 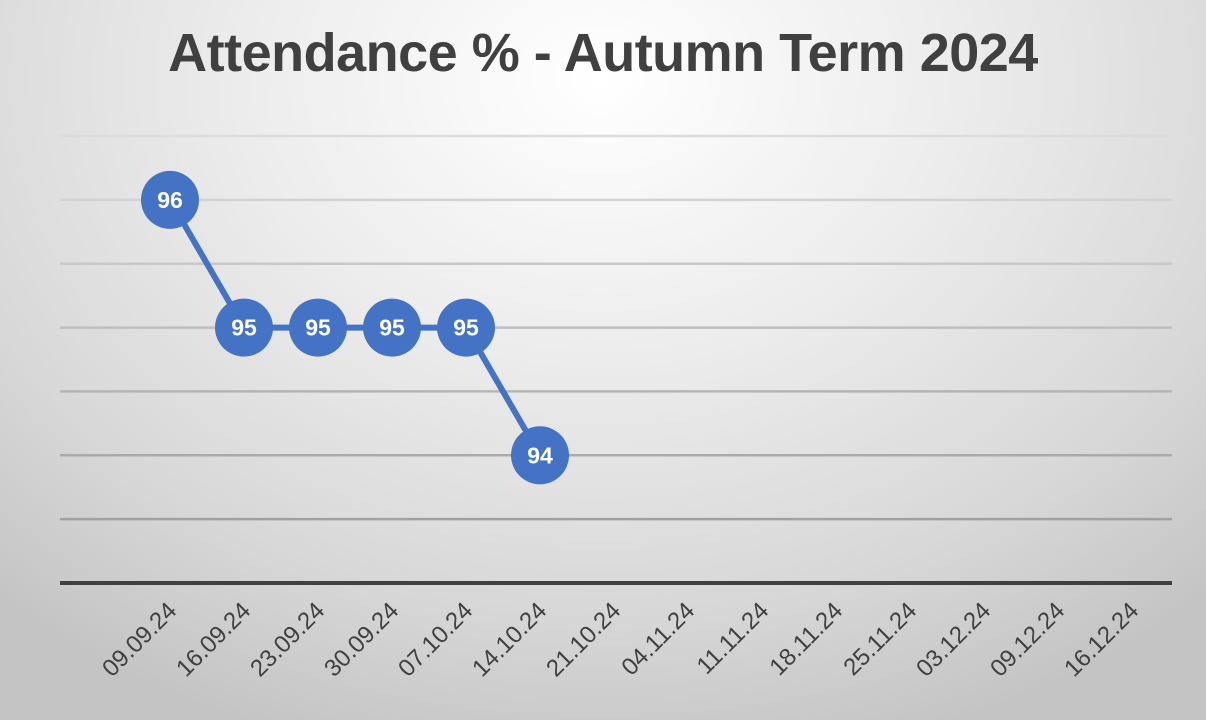 I want to click on x-axis-label: 04.11.24, so click(x=658, y=639).